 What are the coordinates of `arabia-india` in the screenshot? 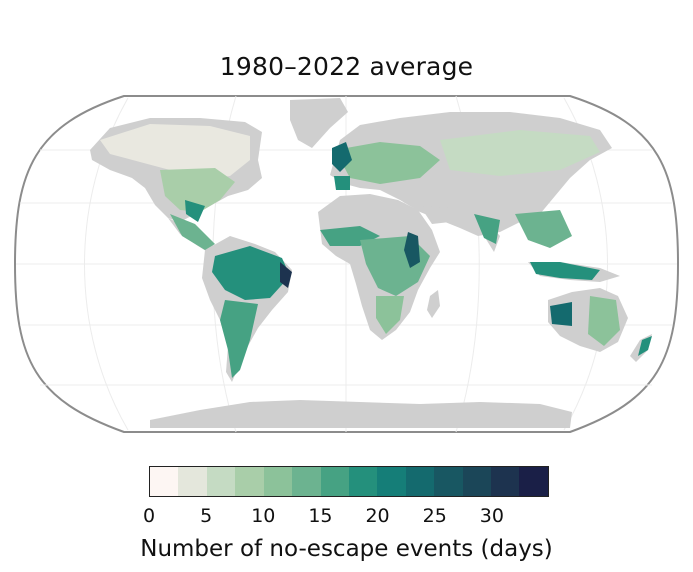 It's located at (460, 229).